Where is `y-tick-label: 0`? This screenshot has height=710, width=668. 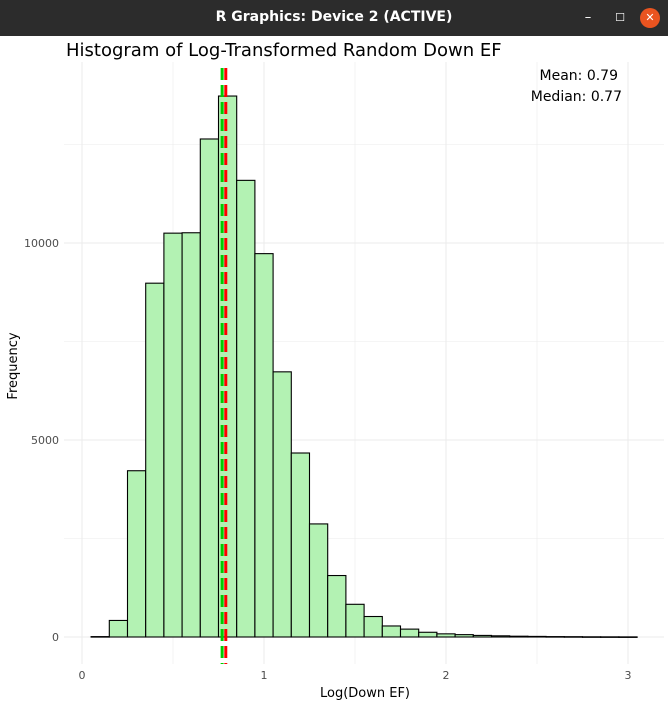
y-tick-label: 0 is located at coordinates (55, 637).